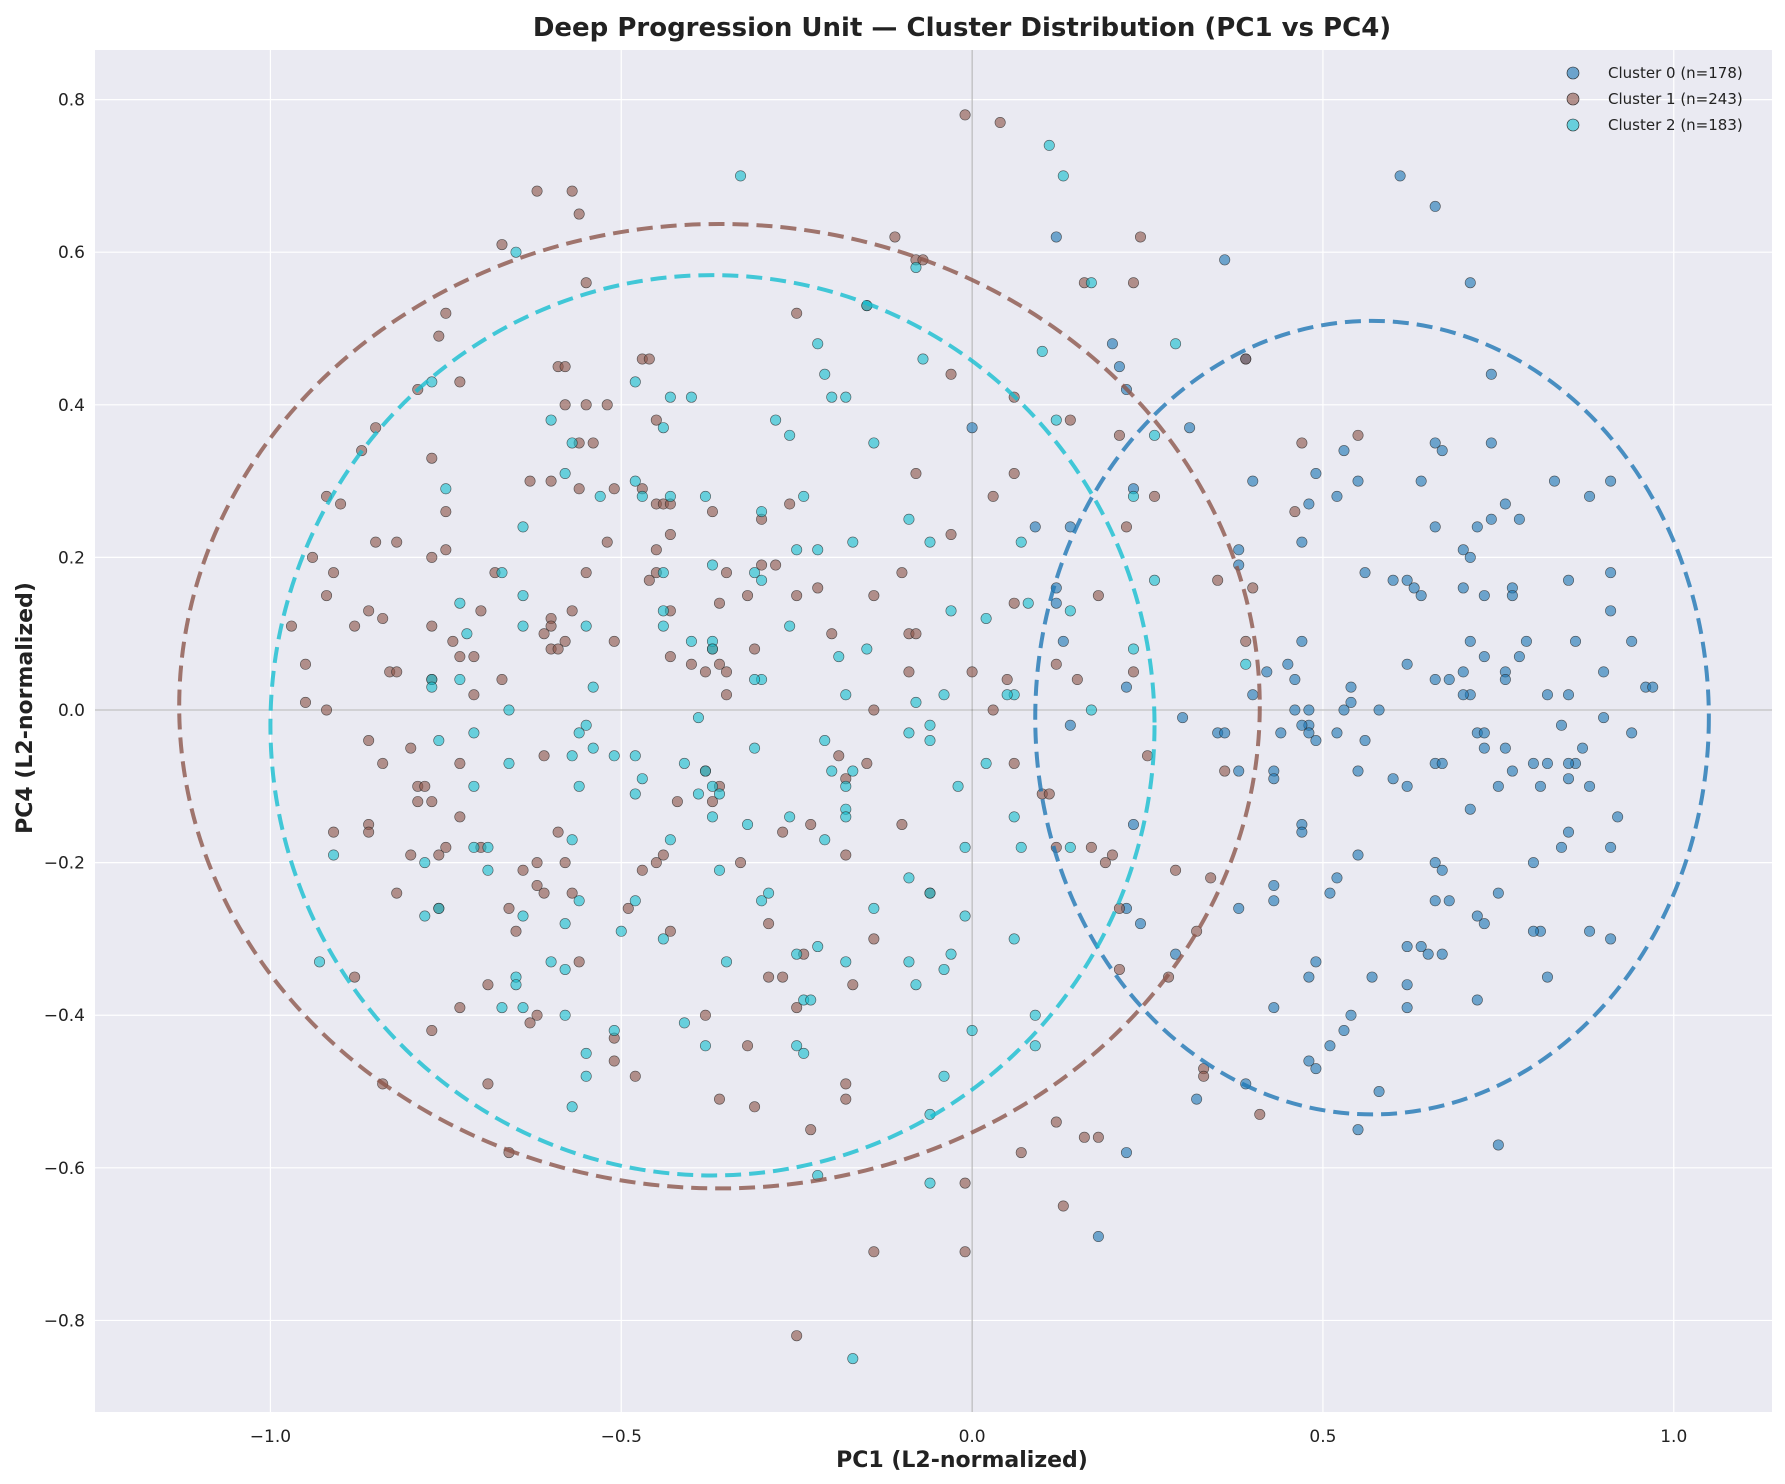 The height and width of the screenshot is (1484, 1785). Describe the element at coordinates (1573, 99) in the screenshot. I see `legend-marker` at that location.